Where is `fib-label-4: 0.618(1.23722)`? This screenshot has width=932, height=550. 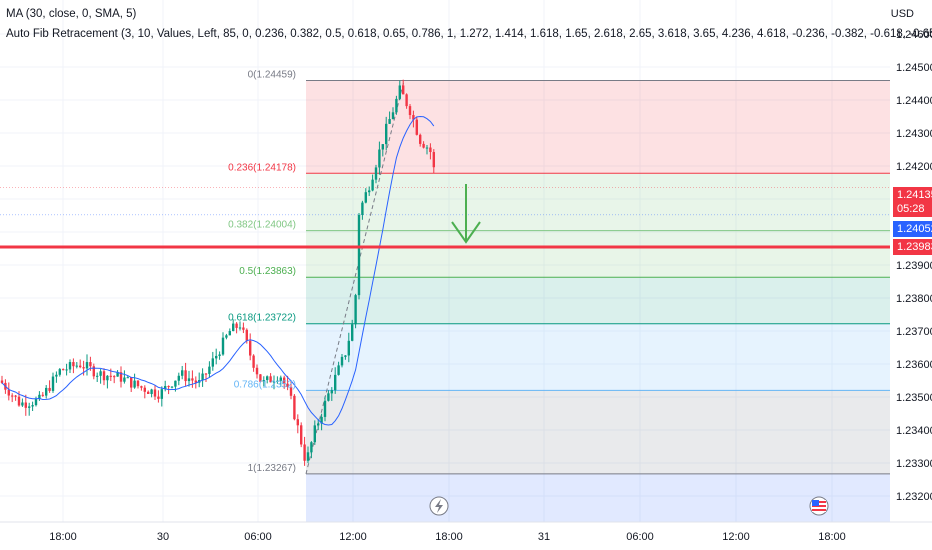 fib-label-4: 0.618(1.23722) is located at coordinates (262, 318).